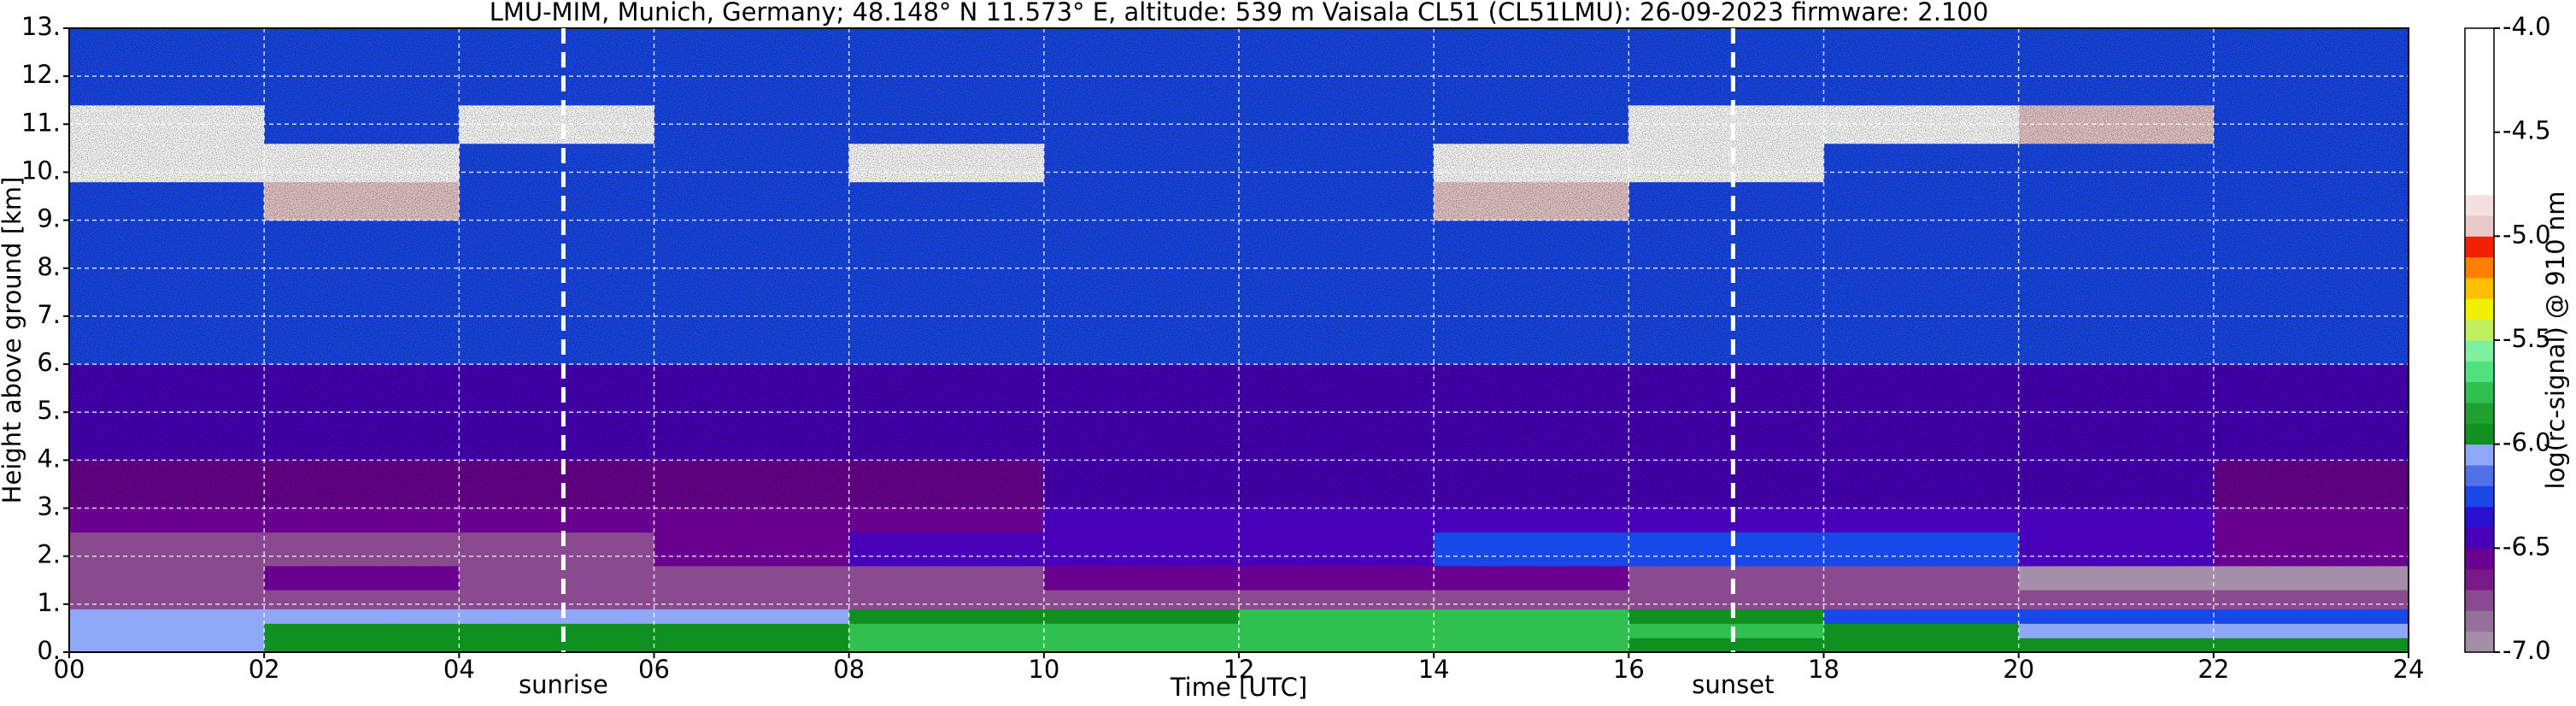 This screenshot has height=706, width=2576. What do you see at coordinates (654, 669) in the screenshot?
I see `x-tick-label: 06` at bounding box center [654, 669].